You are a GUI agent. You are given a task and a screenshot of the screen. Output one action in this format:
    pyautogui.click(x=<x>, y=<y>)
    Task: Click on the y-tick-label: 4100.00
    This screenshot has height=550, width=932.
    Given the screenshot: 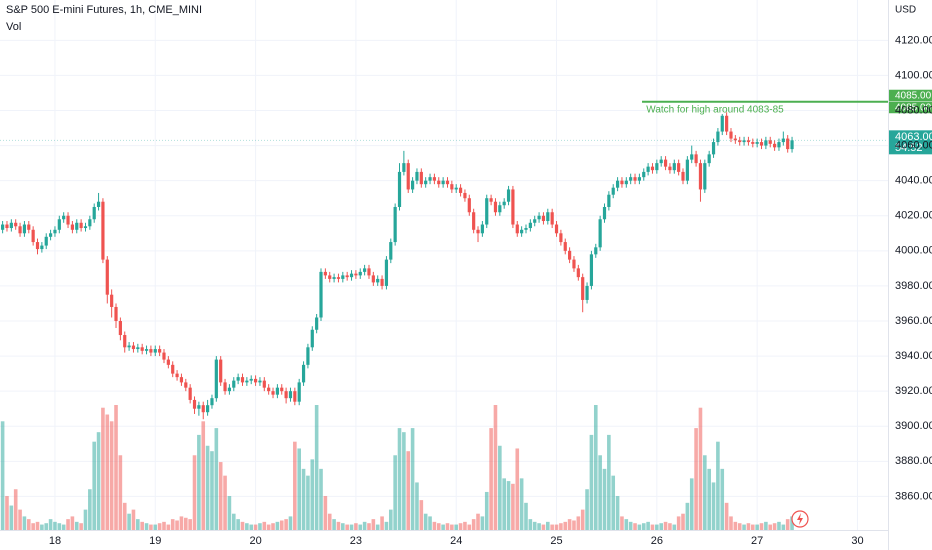 What is the action you would take?
    pyautogui.click(x=913, y=75)
    